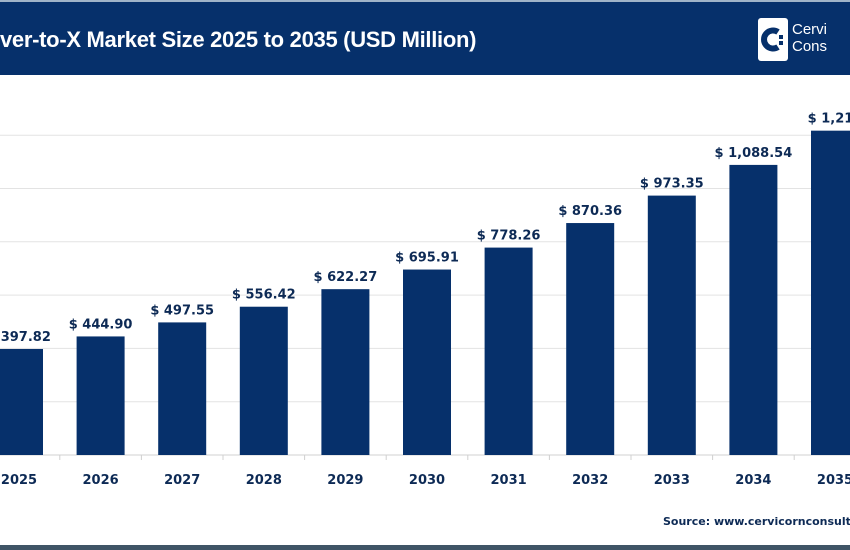  I want to click on data-label-2031: $ 778.26, so click(509, 236).